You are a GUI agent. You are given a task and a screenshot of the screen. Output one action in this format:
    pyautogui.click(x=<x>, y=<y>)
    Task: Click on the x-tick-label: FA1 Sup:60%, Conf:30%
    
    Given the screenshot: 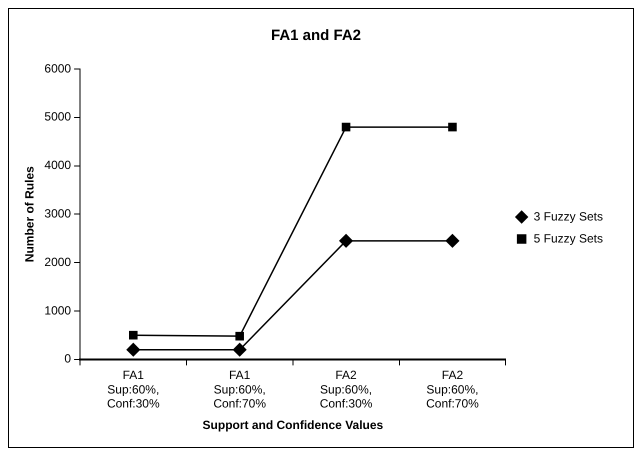 What is the action you would take?
    pyautogui.click(x=133, y=389)
    